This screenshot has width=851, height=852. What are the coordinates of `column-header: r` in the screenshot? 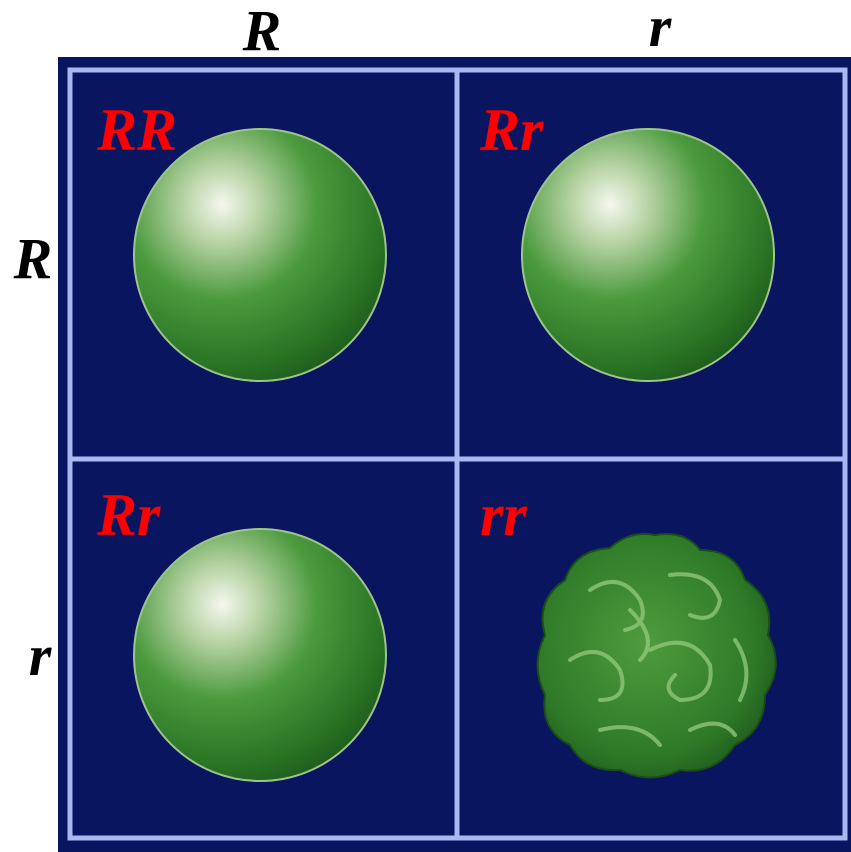 It's located at (660, 29).